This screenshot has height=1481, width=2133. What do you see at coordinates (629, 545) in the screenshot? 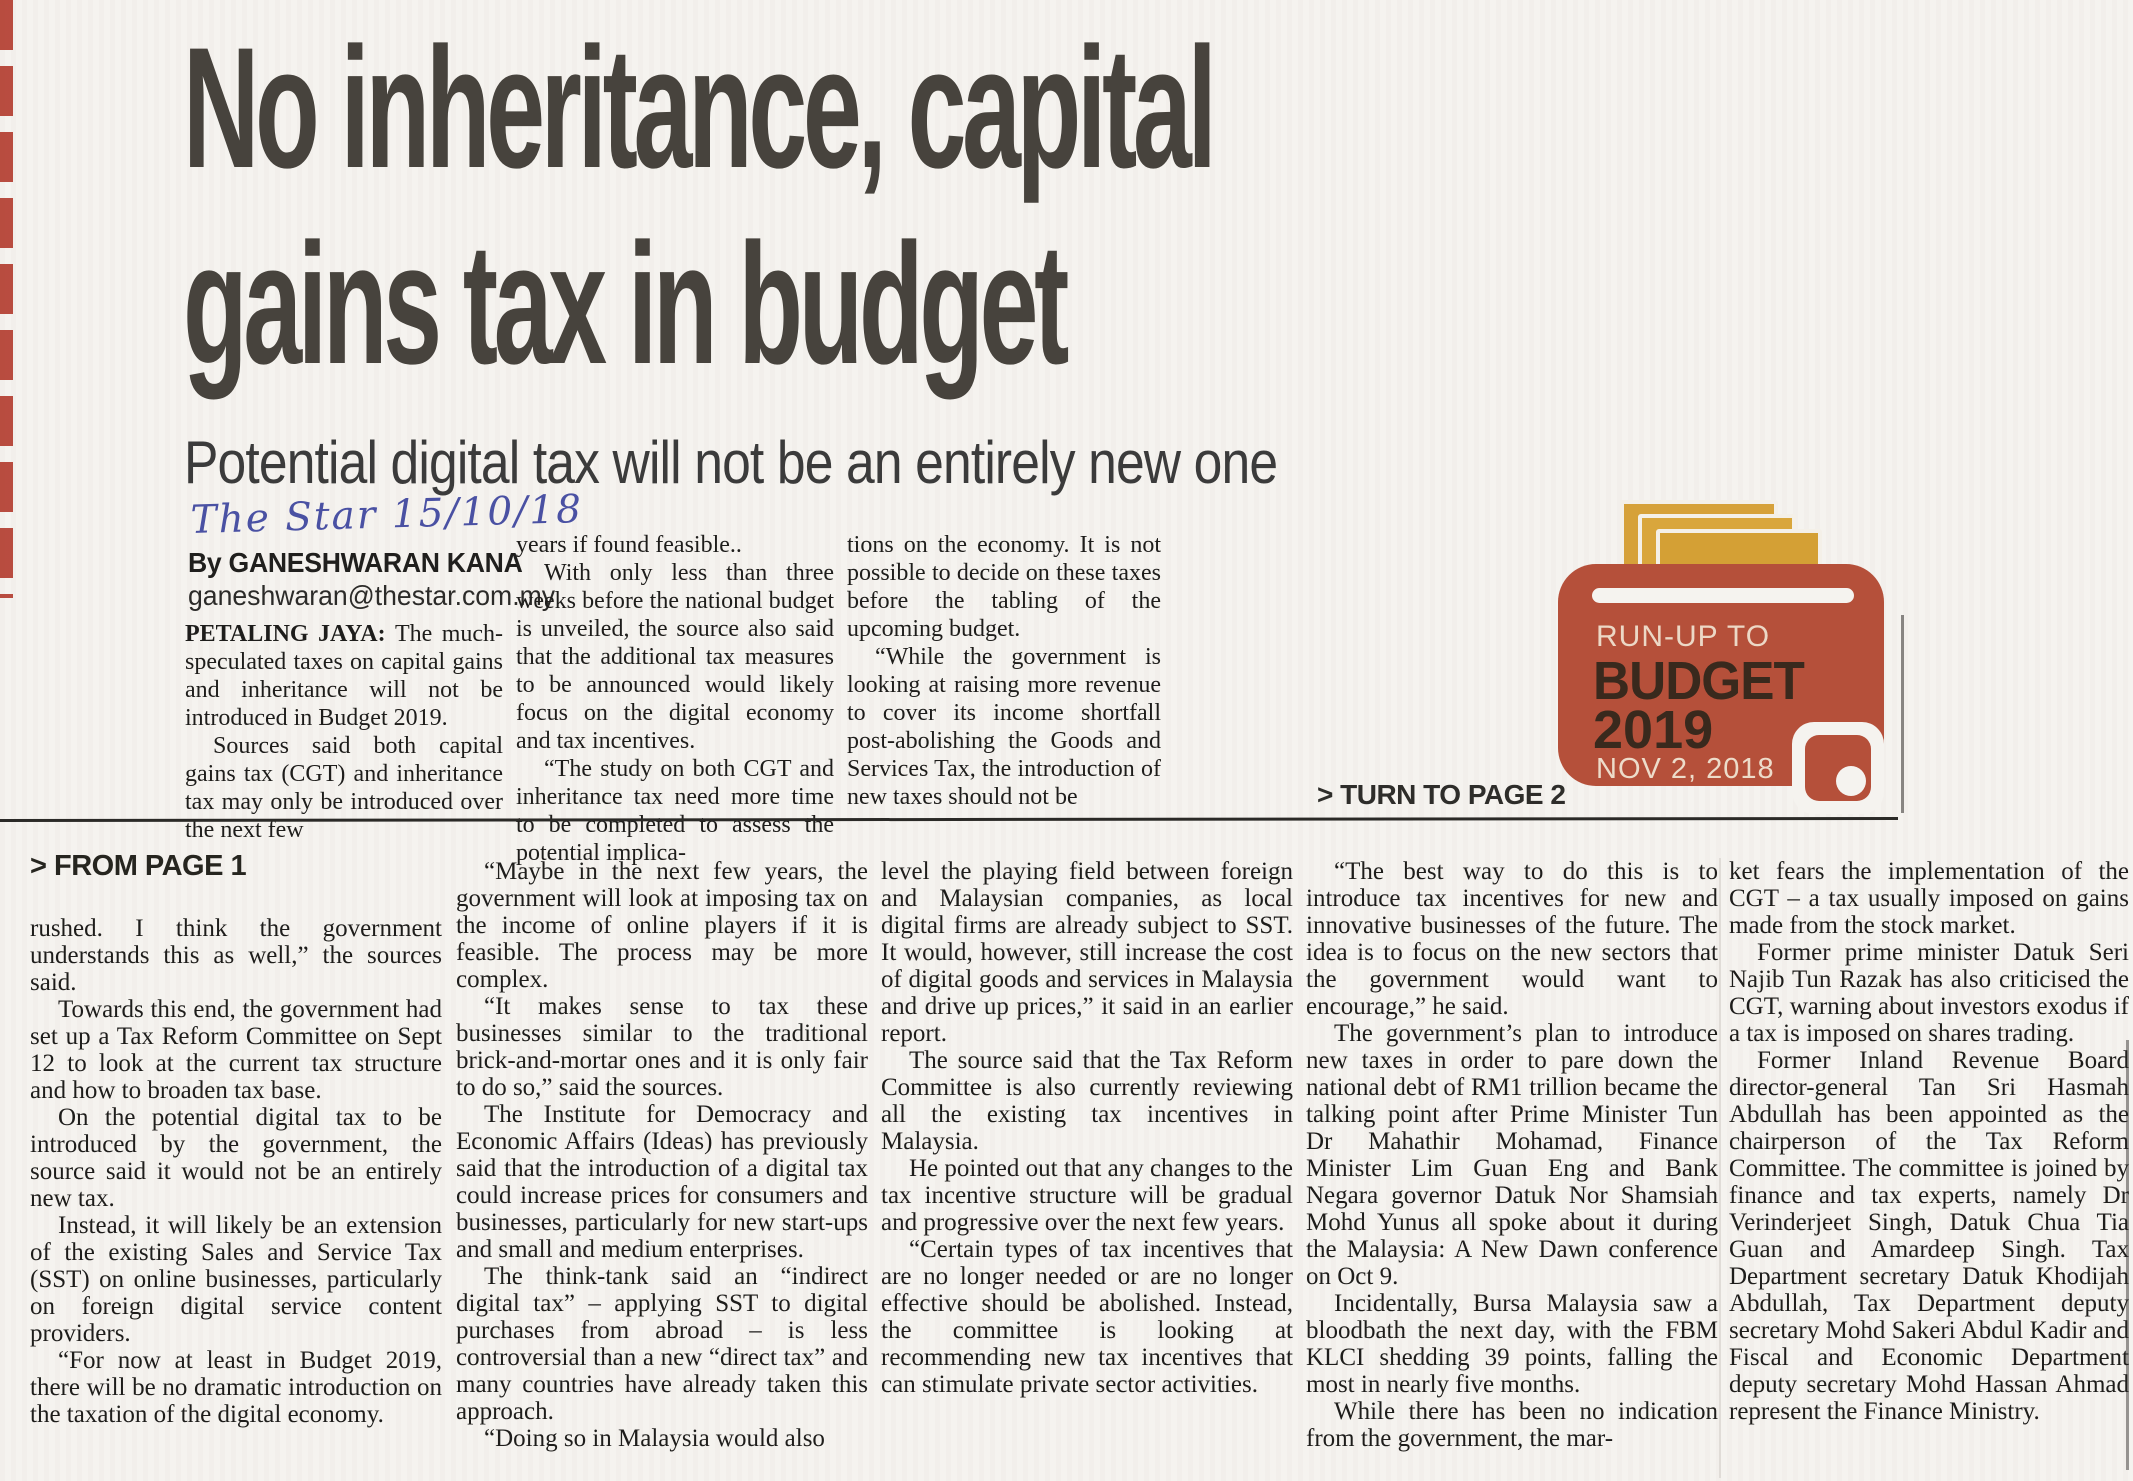
I see `paragraph: years if found feasible..` at bounding box center [629, 545].